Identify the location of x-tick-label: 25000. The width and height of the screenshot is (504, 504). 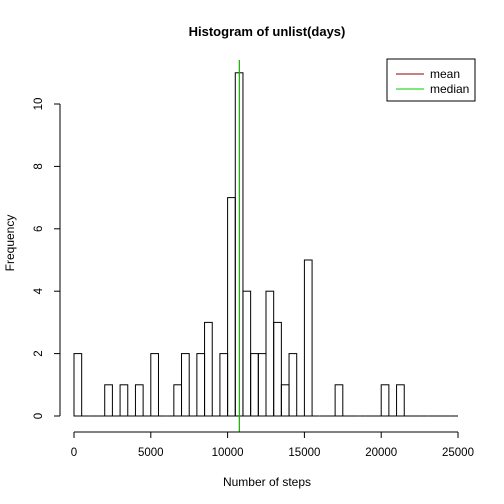
(458, 453).